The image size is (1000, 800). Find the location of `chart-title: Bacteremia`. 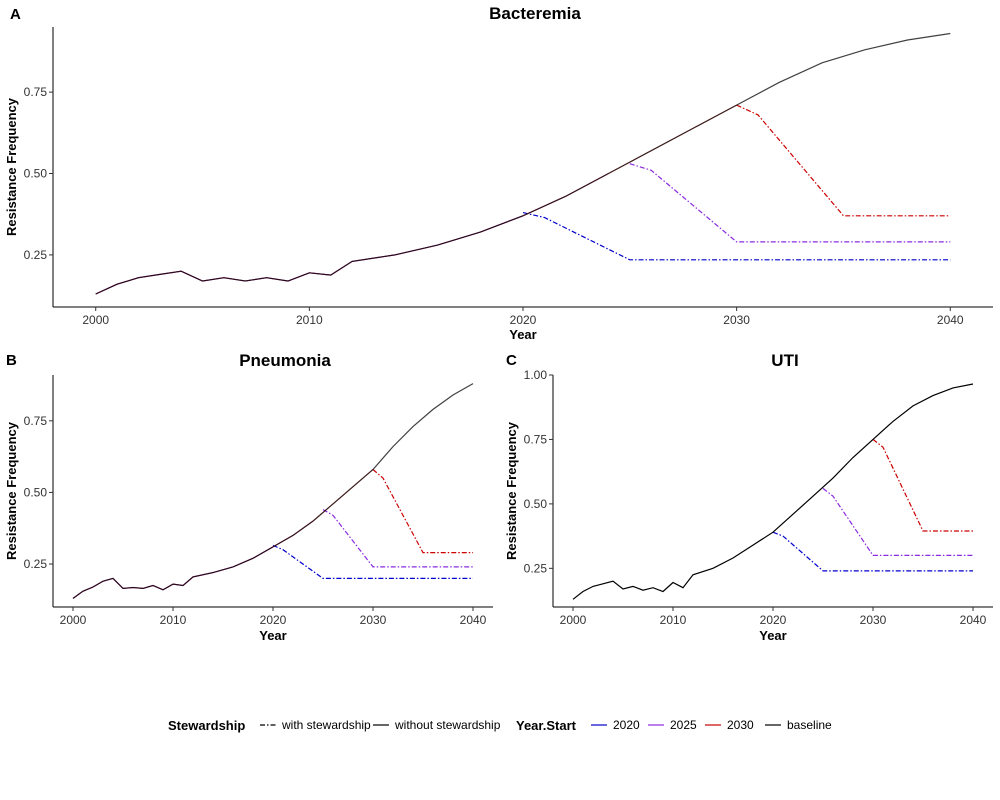

chart-title: Bacteremia is located at coordinates (535, 13).